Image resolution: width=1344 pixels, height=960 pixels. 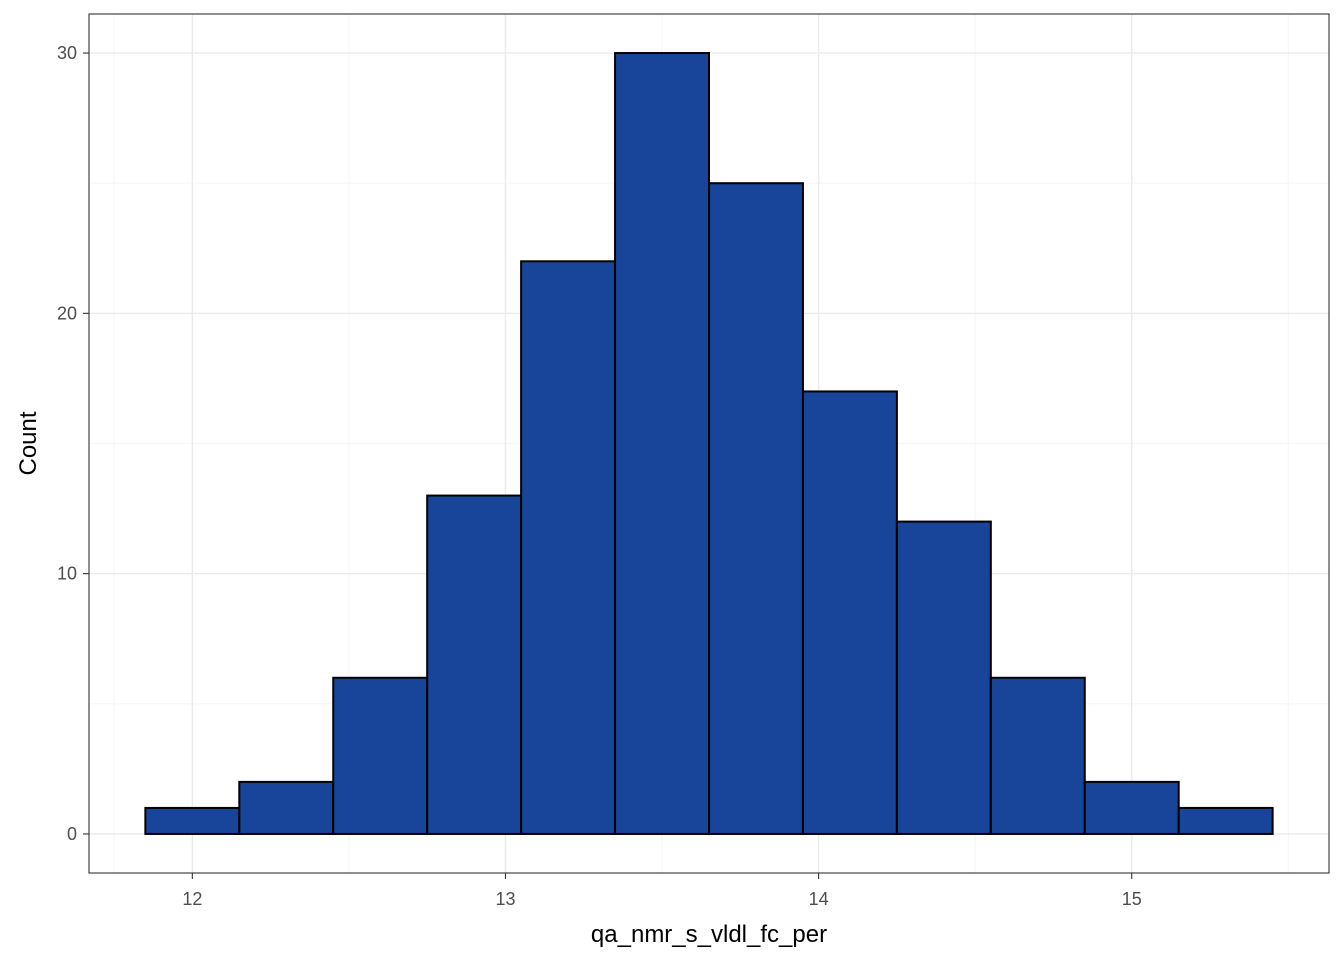 What do you see at coordinates (67, 53) in the screenshot?
I see `y-tick-label: 30` at bounding box center [67, 53].